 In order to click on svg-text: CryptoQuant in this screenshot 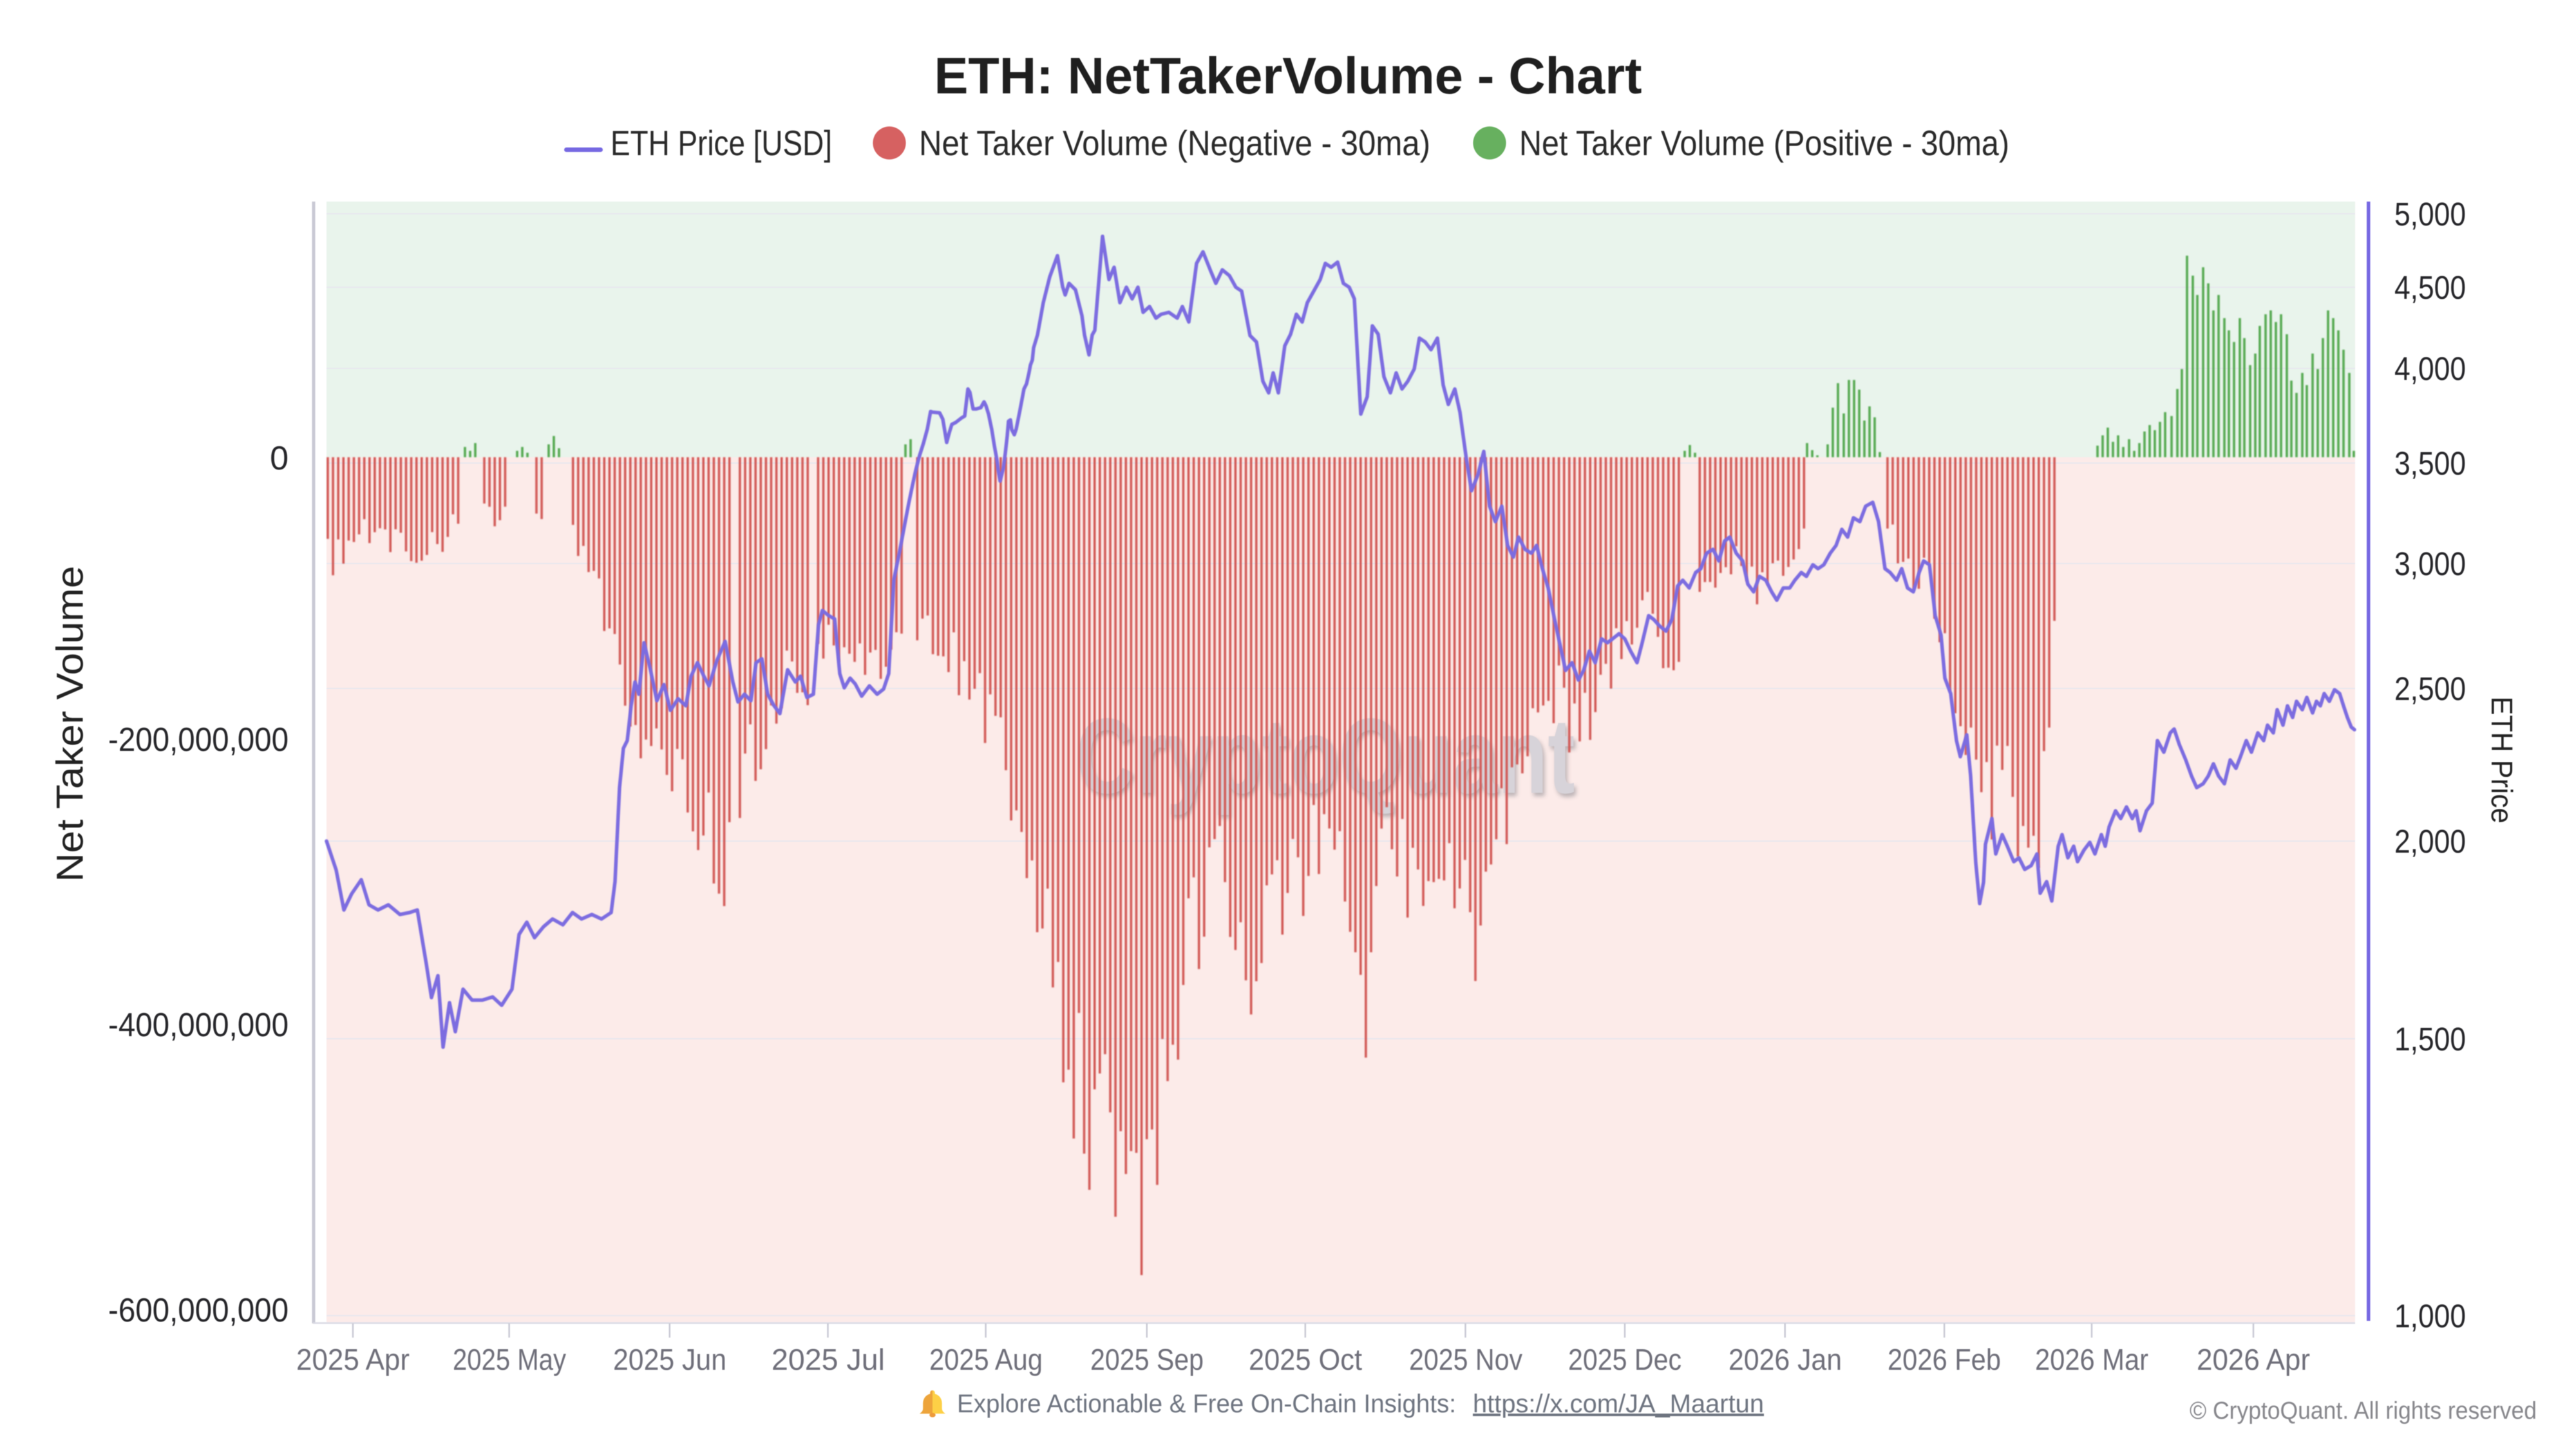, I will do `click(1325, 756)`.